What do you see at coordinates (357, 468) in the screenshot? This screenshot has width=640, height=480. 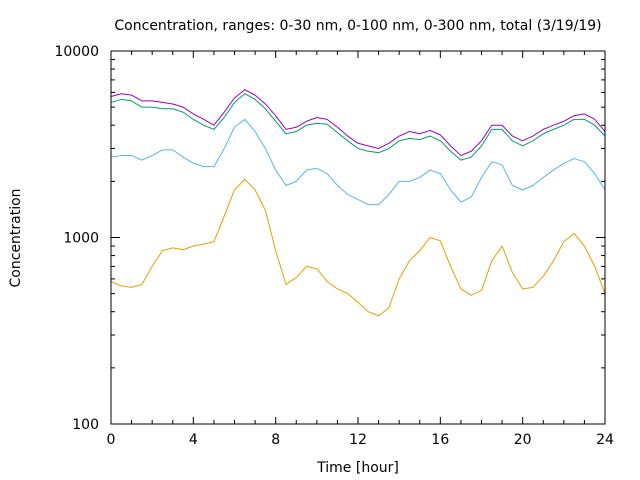 I see `x-axis-label: Time [hour]` at bounding box center [357, 468].